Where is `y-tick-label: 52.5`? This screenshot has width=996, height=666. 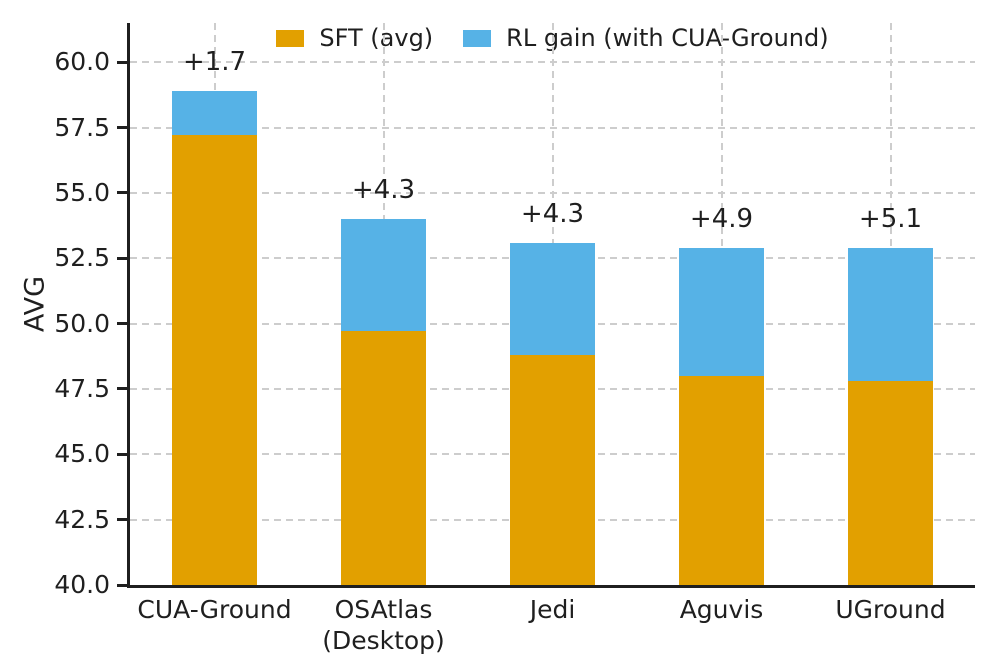 y-tick-label: 52.5 is located at coordinates (82, 258).